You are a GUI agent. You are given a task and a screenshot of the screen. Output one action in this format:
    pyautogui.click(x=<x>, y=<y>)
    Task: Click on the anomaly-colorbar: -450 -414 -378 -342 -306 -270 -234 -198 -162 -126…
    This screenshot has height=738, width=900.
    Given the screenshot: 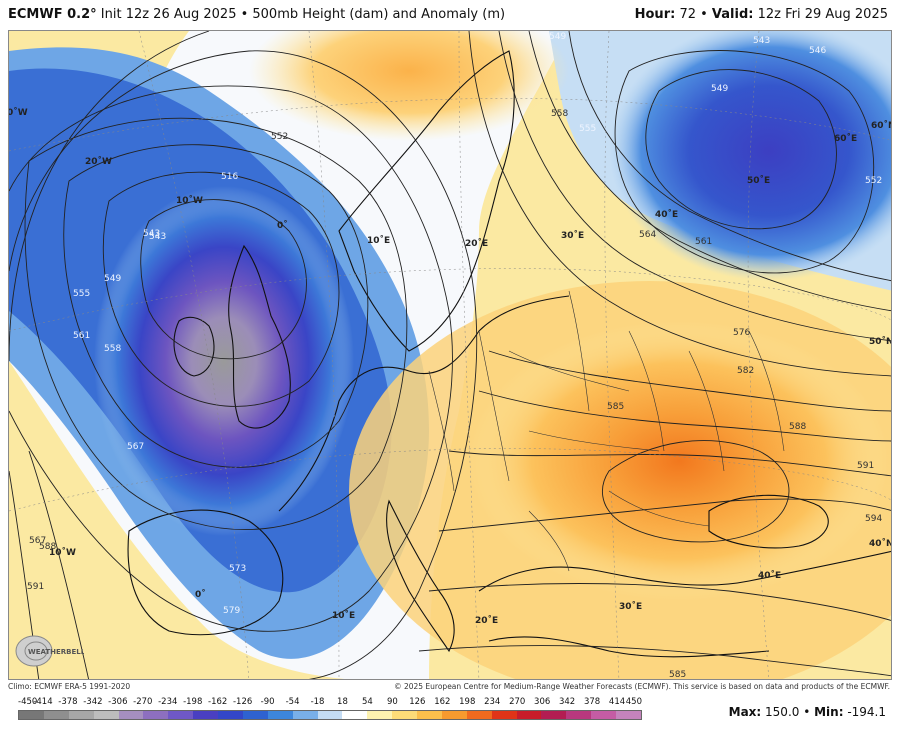 What is the action you would take?
    pyautogui.click(x=330, y=715)
    